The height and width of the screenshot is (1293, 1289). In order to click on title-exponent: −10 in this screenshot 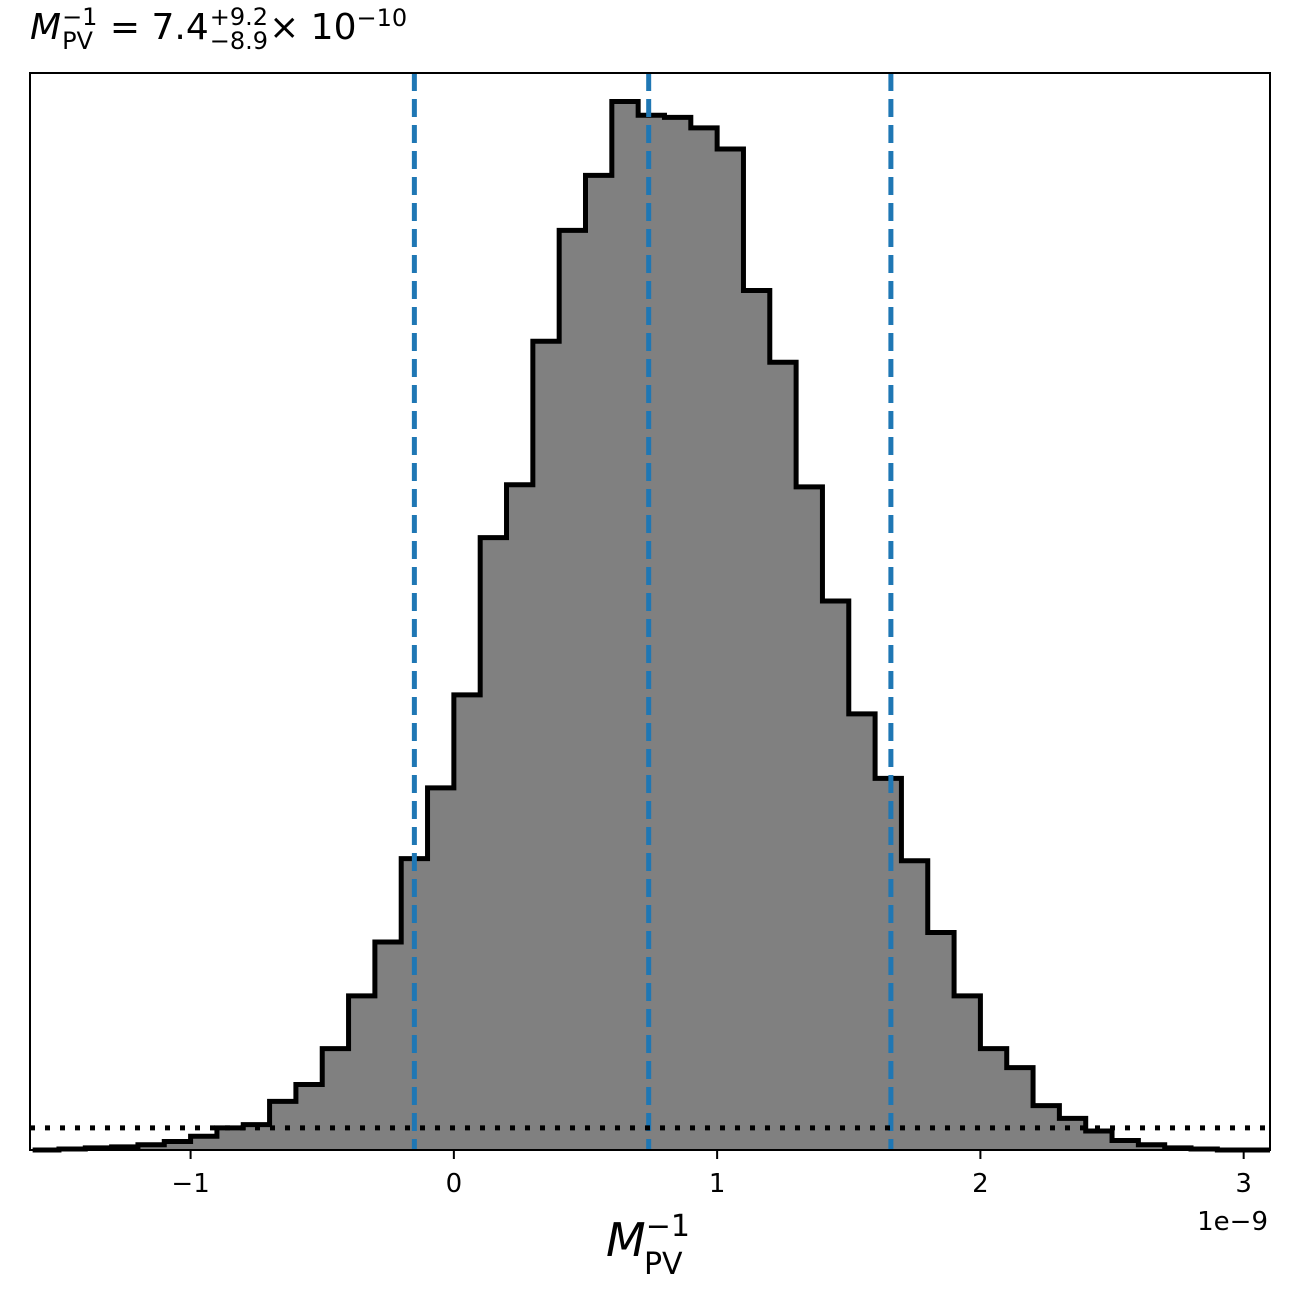, I will do `click(382, 18)`.